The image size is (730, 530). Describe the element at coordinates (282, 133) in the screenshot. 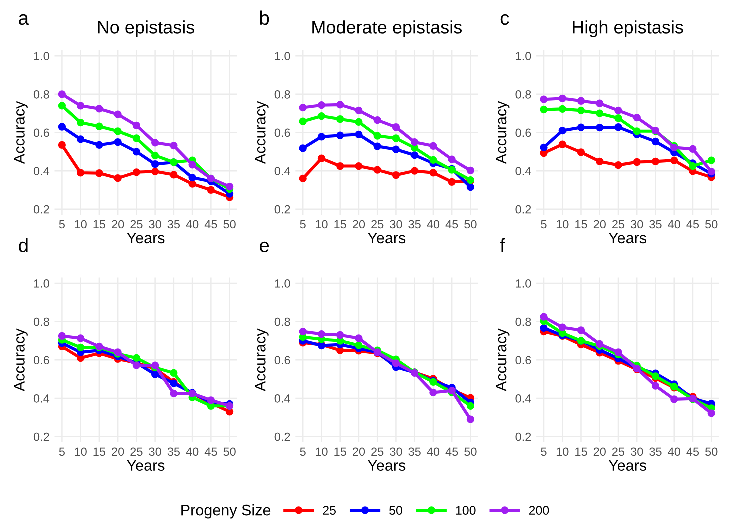

I see `y-tick-label: 0.6` at that location.